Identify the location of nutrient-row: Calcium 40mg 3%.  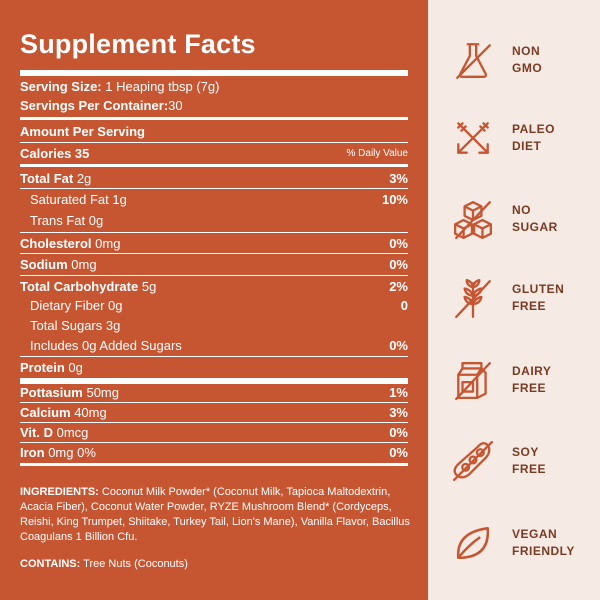
(214, 413).